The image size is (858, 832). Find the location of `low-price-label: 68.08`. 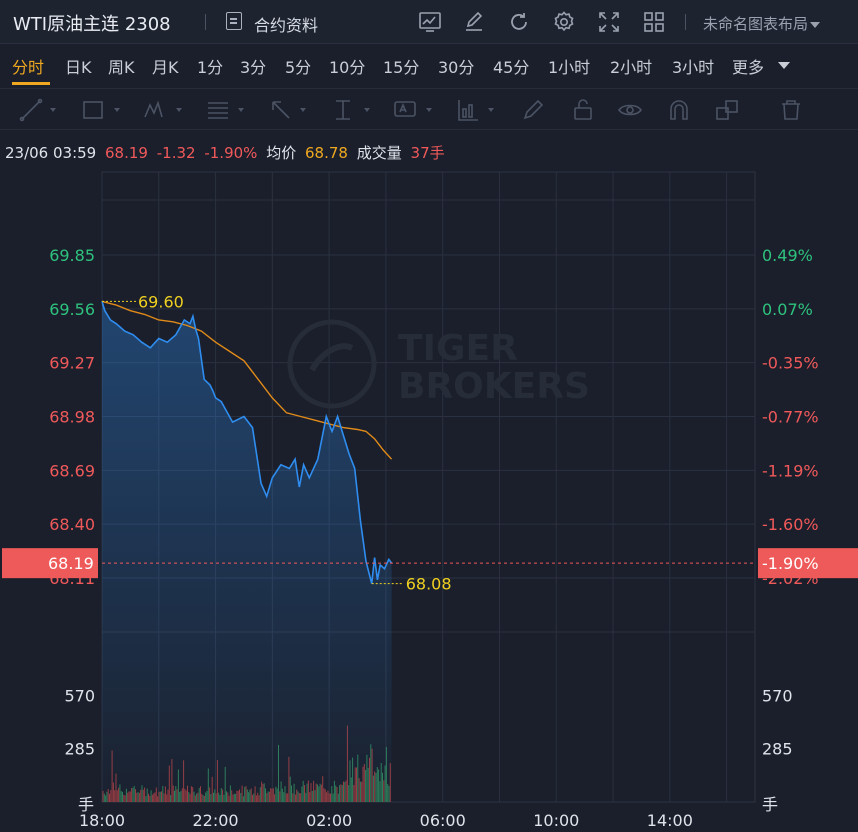

low-price-label: 68.08 is located at coordinates (429, 584).